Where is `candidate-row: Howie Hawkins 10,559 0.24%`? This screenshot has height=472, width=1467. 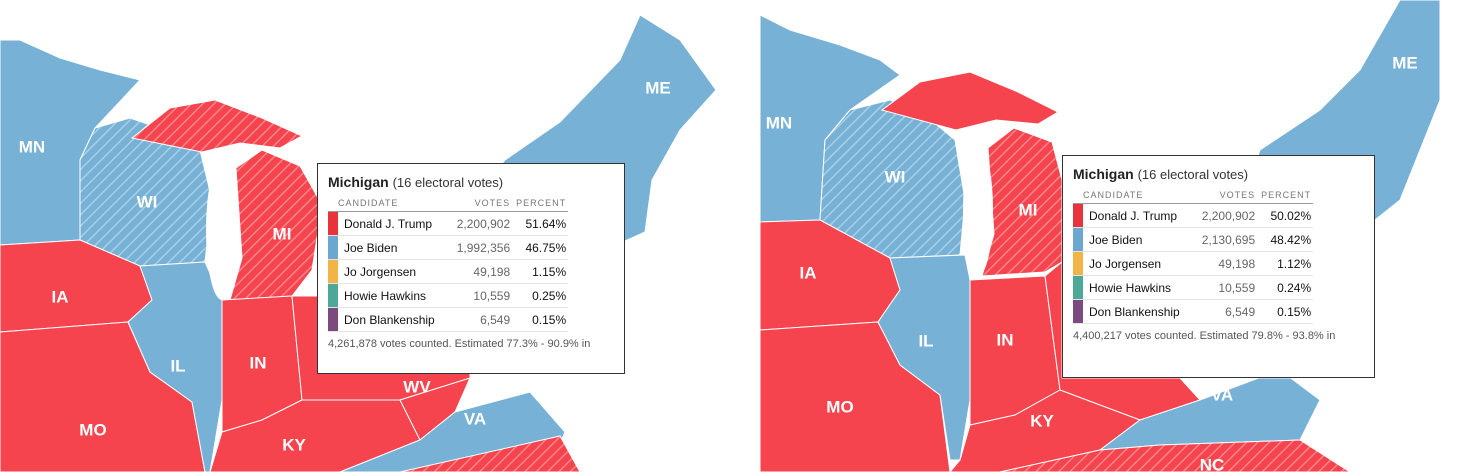 candidate-row: Howie Hawkins 10,559 0.24% is located at coordinates (1193, 287).